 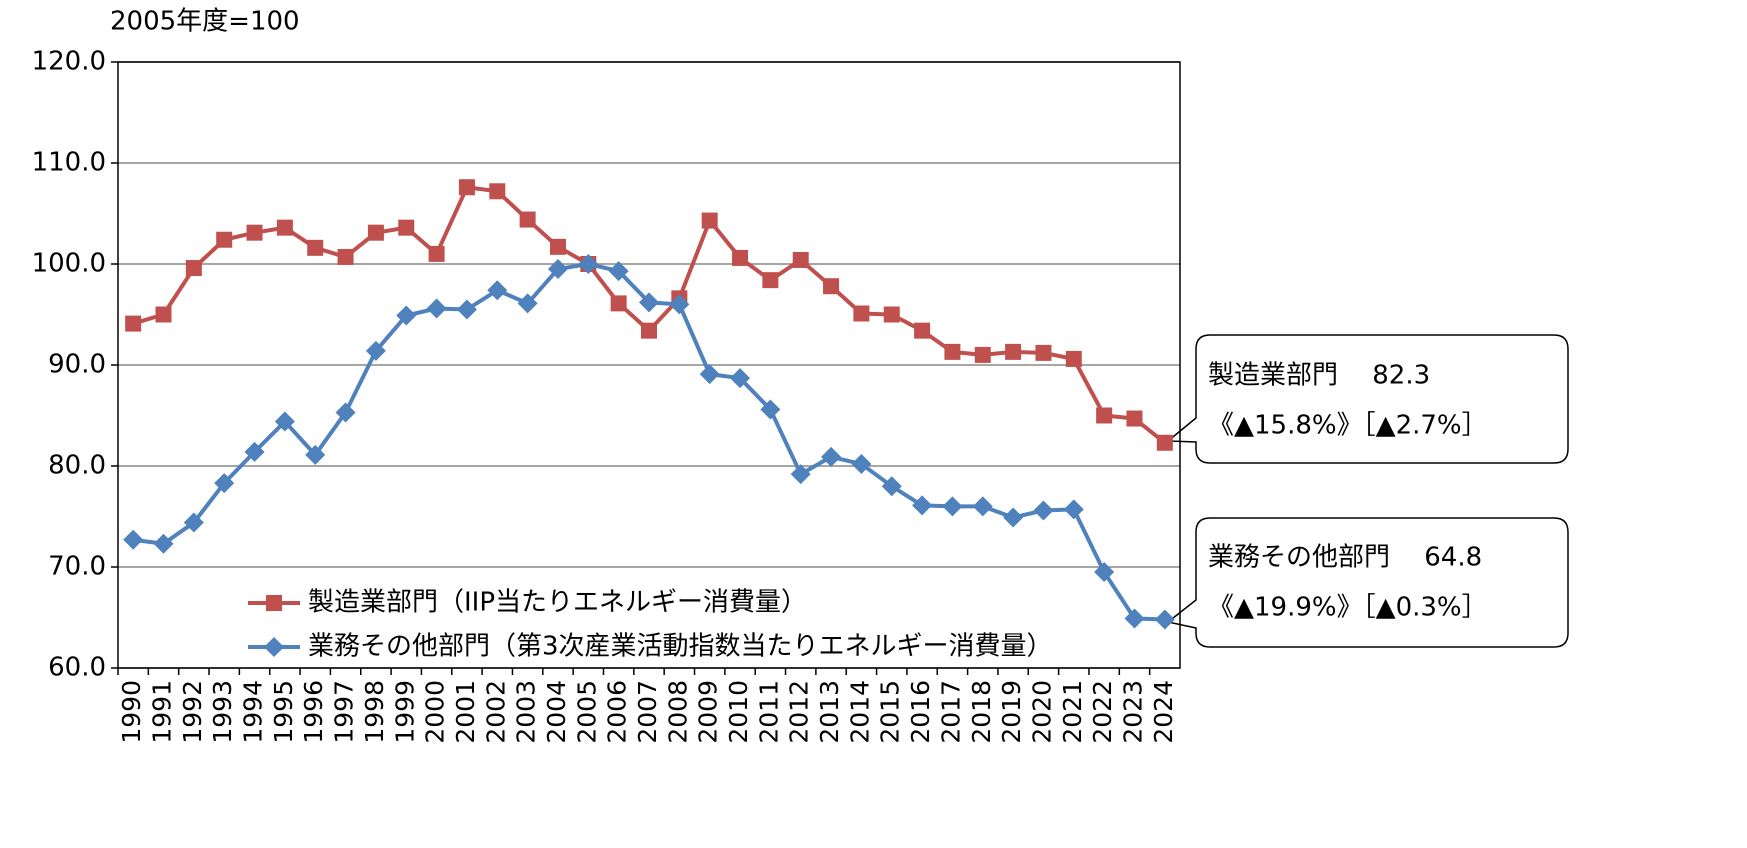 I want to click on x-tick-label: 1997, so click(x=344, y=712).